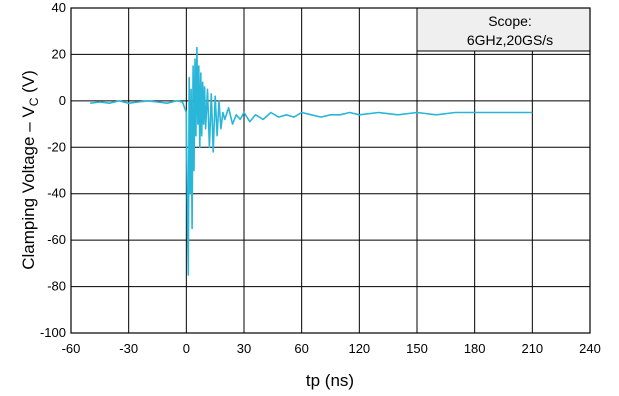 The width and height of the screenshot is (619, 396). What do you see at coordinates (71, 348) in the screenshot?
I see `x-tick-label: -60` at bounding box center [71, 348].